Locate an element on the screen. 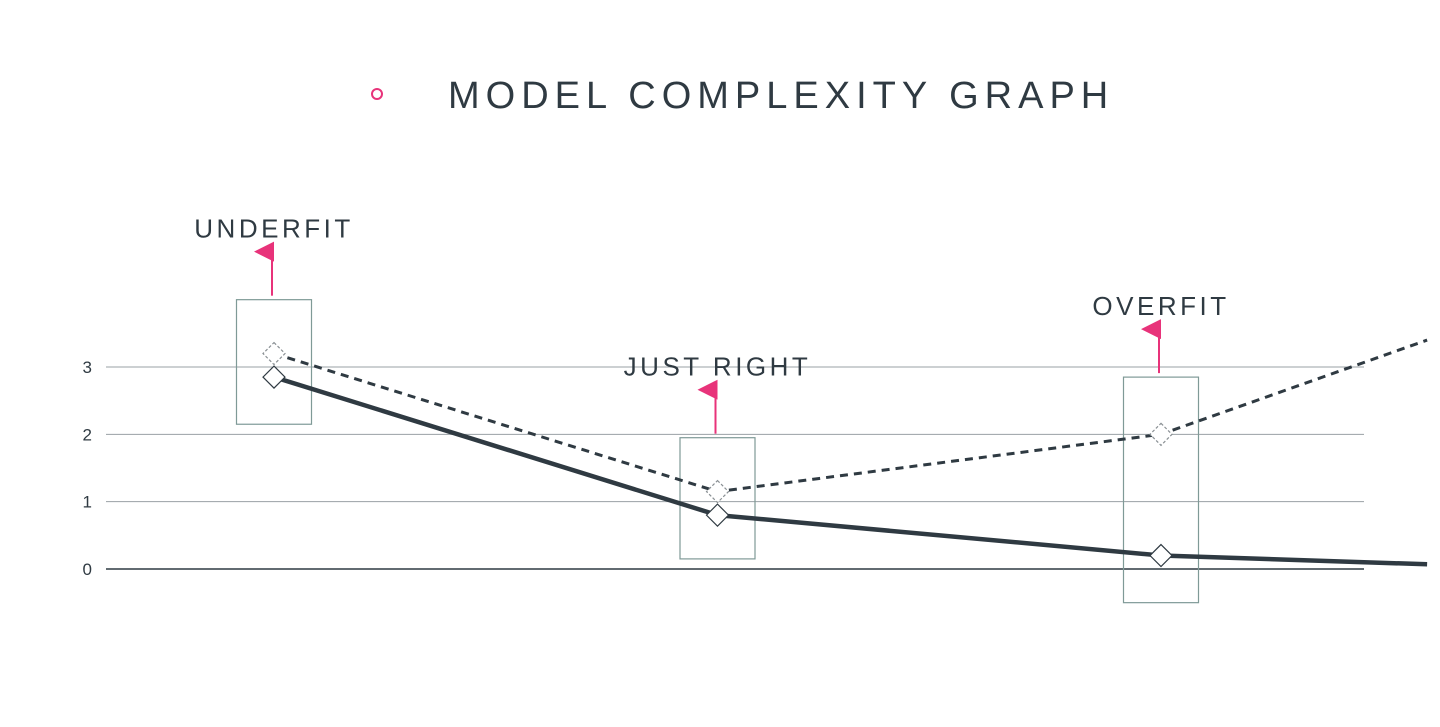 This screenshot has height=727, width=1440. y-tick-label-2: 2 is located at coordinates (87, 434).